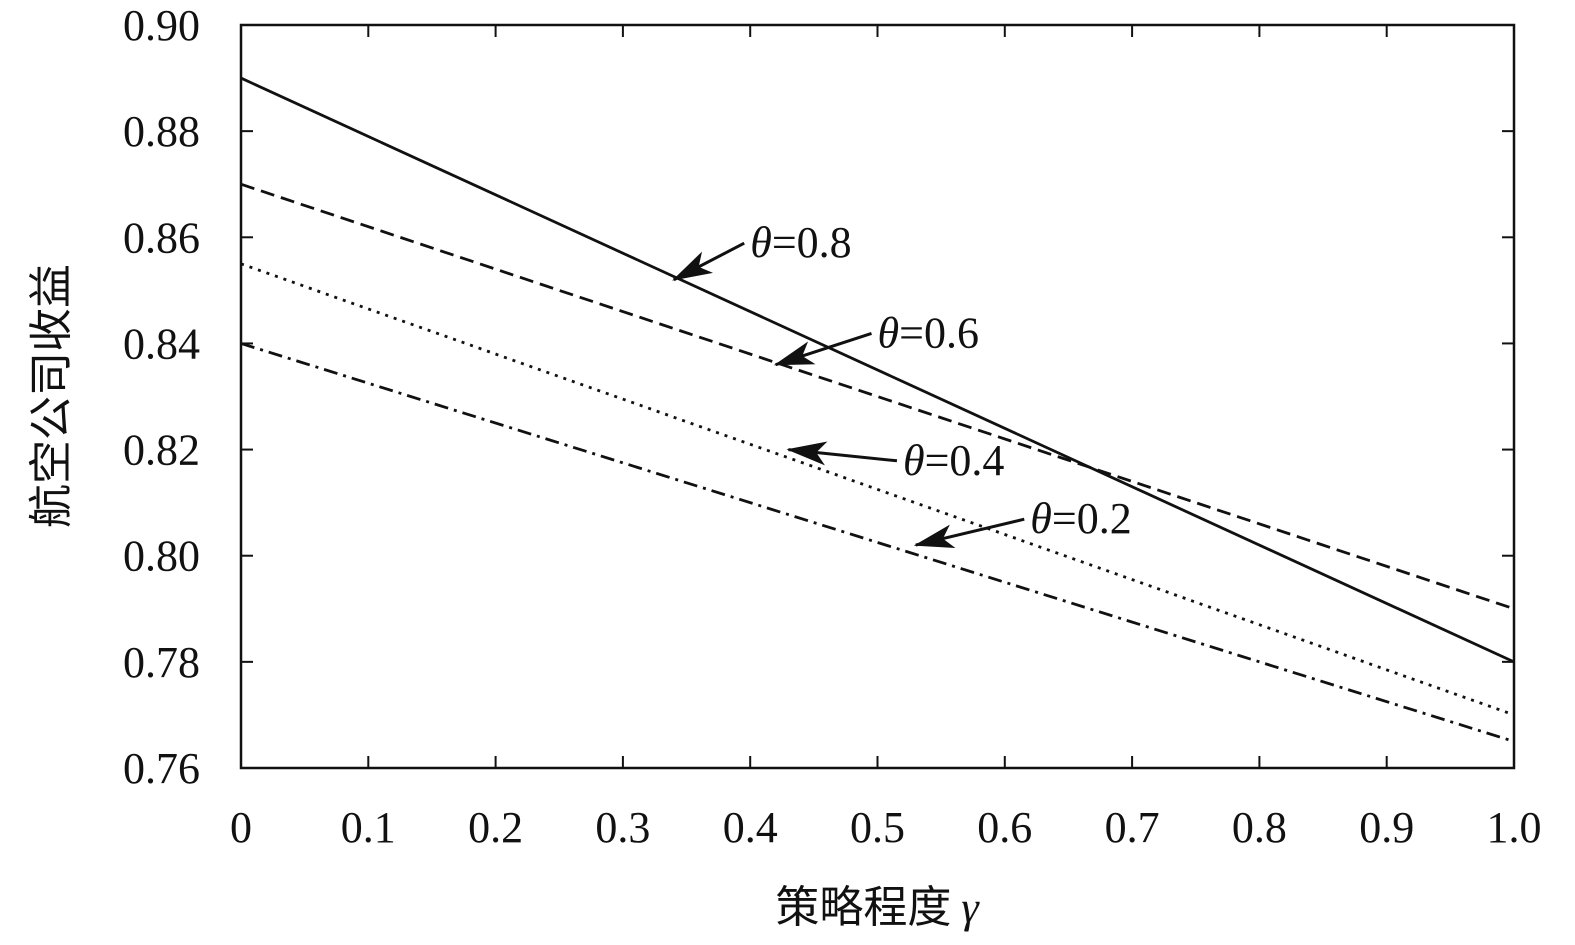  What do you see at coordinates (863, 907) in the screenshot?
I see `x-axis-title-text: 策略程度` at bounding box center [863, 907].